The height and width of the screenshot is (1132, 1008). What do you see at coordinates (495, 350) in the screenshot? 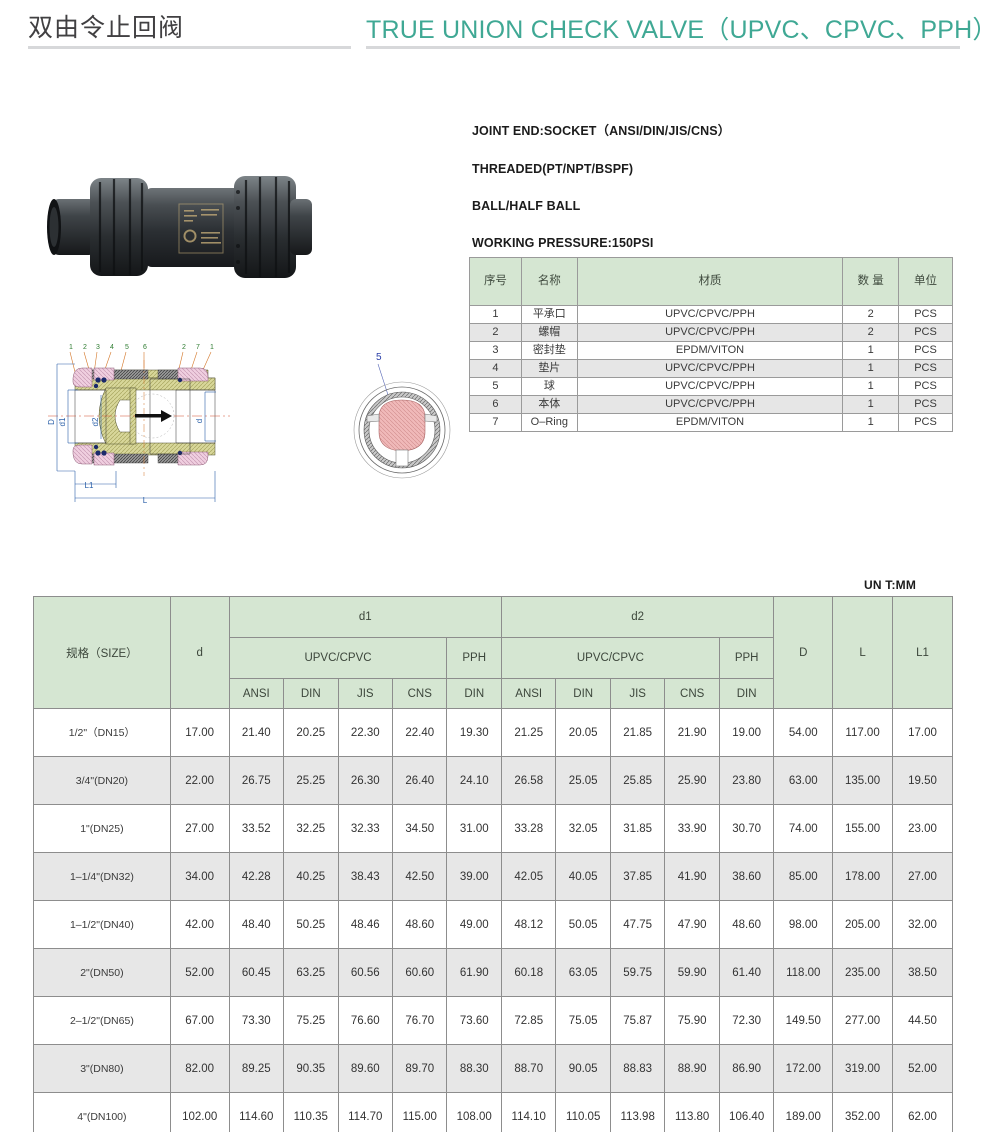
I see `part-no: 3` at bounding box center [495, 350].